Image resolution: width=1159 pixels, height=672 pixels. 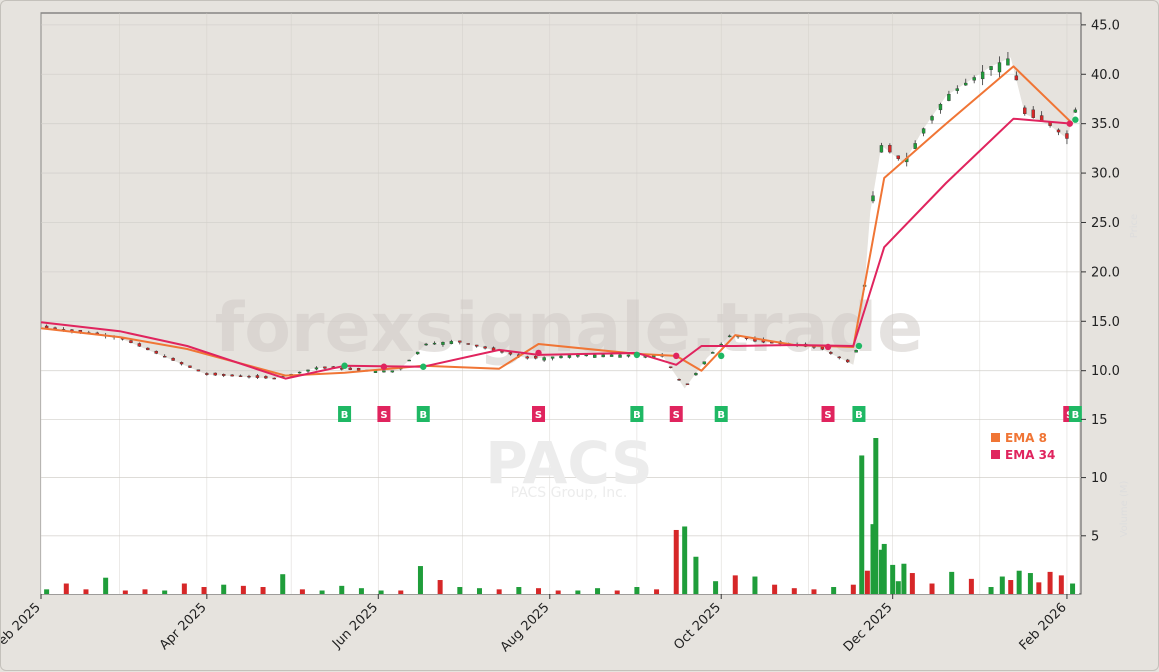 I want to click on y-tick-label: 45.0, so click(x=1105, y=25).